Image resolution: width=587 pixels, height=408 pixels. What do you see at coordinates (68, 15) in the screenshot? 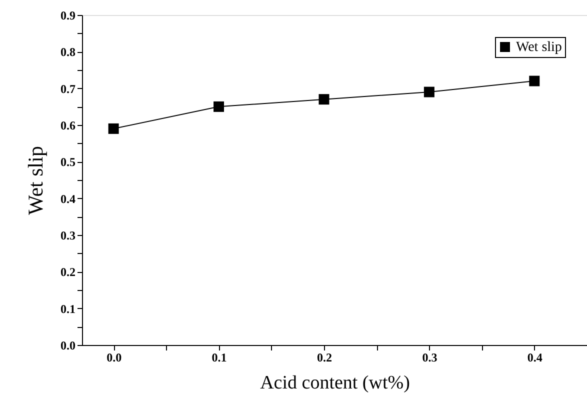
I see `y-tick-label: 0.9` at bounding box center [68, 15].